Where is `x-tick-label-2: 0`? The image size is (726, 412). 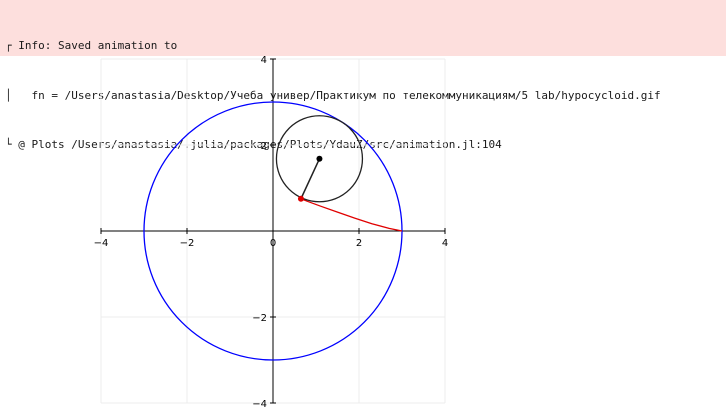
x-tick-label-2: 0 is located at coordinates (273, 243).